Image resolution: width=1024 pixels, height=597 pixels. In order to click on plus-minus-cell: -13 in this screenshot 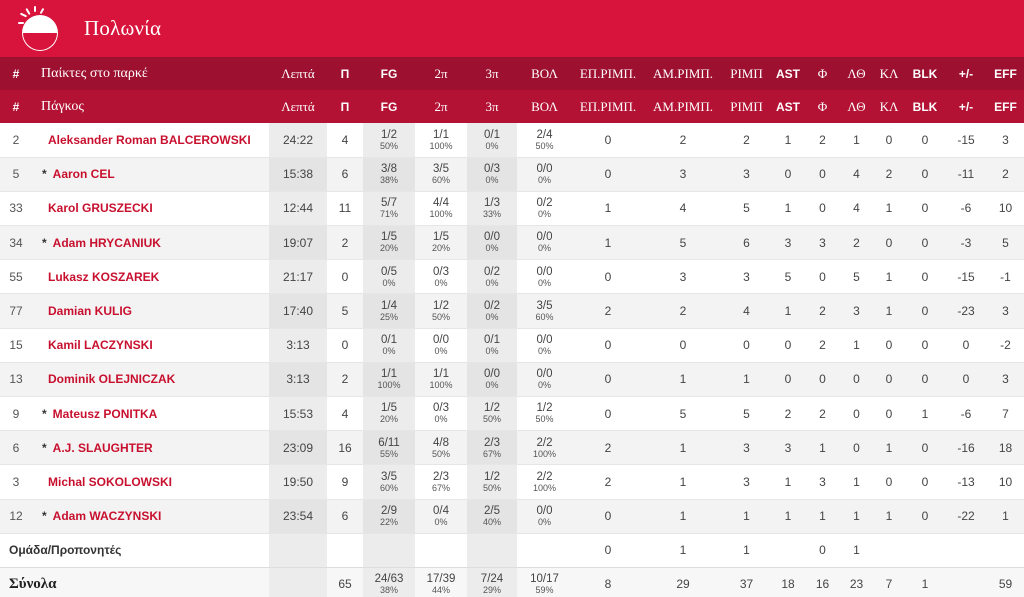, I will do `click(966, 481)`.